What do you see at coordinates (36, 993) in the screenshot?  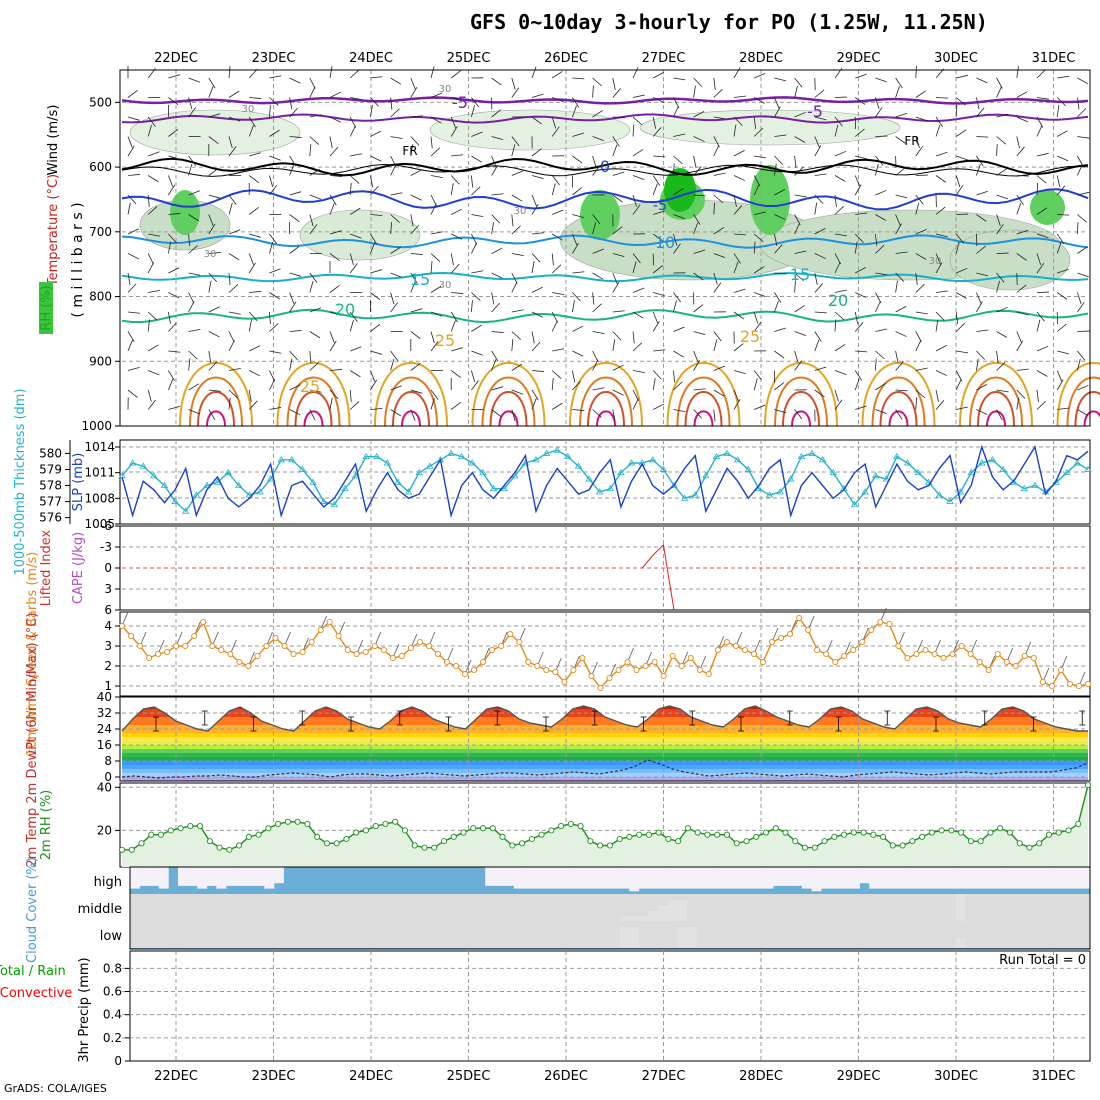 I see `precip-ylabel-conv: Convective` at bounding box center [36, 993].